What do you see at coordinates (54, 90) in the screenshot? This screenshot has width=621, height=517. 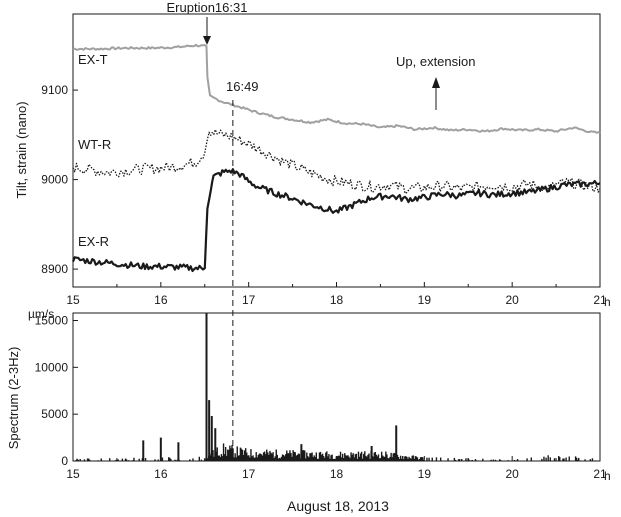 I see `tilt-y-tick-label: 9100` at bounding box center [54, 90].